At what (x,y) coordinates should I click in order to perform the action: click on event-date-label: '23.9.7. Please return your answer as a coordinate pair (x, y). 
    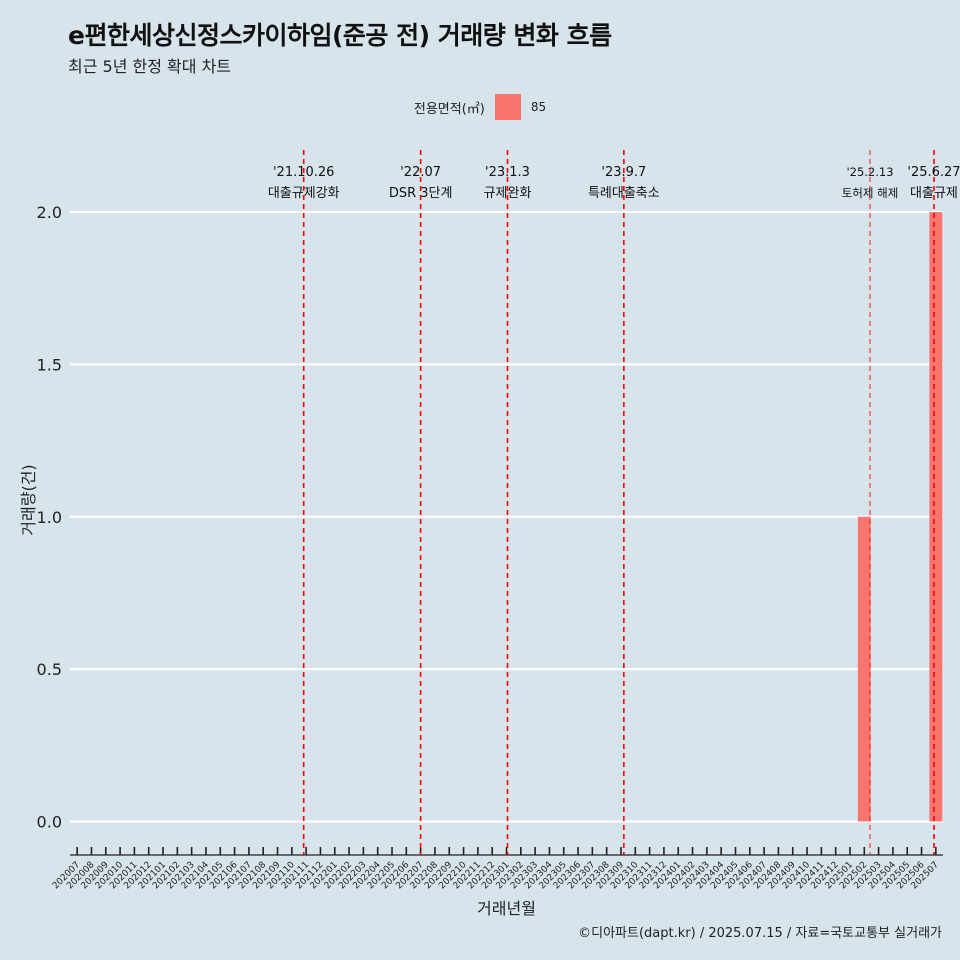
    Looking at the image, I should click on (623, 172).